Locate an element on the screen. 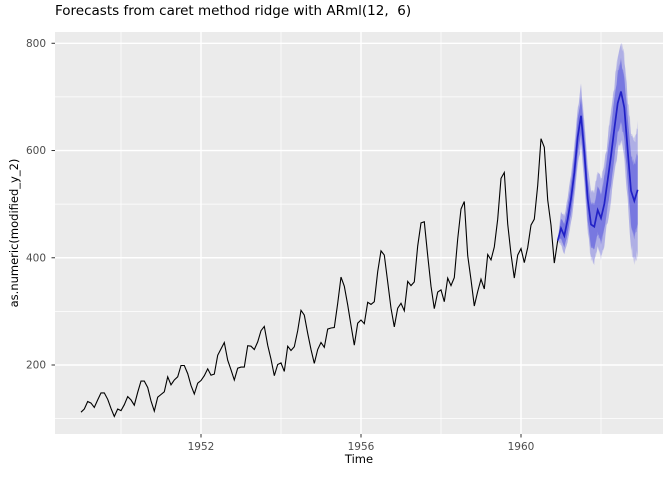  x-tick-label: 1956 is located at coordinates (361, 447).